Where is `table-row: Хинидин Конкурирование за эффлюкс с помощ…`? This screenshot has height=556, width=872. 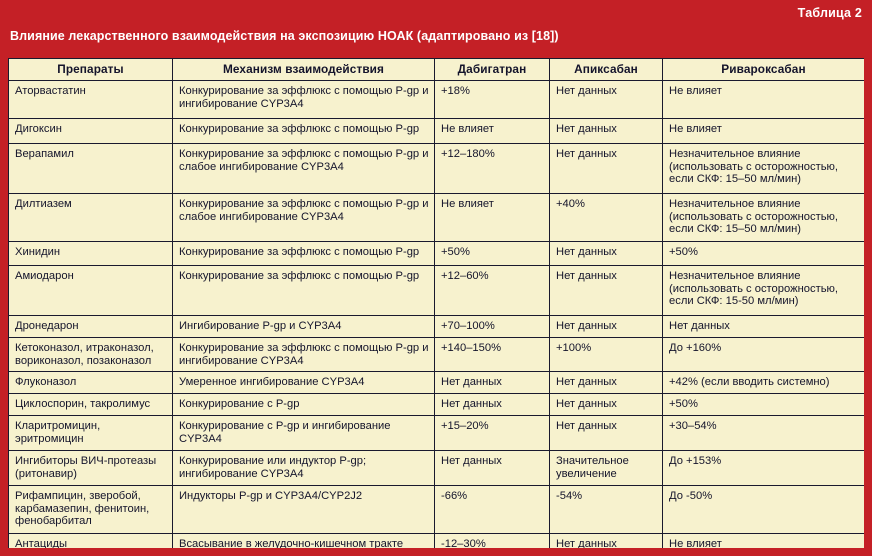
table-row: Хинидин Конкурирование за эффлюкс с помощ… is located at coordinates (436, 253).